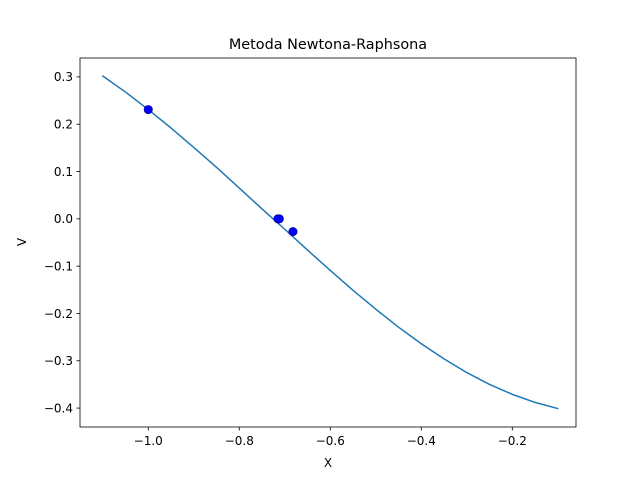 This screenshot has width=640, height=480. What do you see at coordinates (239, 441) in the screenshot?
I see `x-tick-label: −0.8` at bounding box center [239, 441].